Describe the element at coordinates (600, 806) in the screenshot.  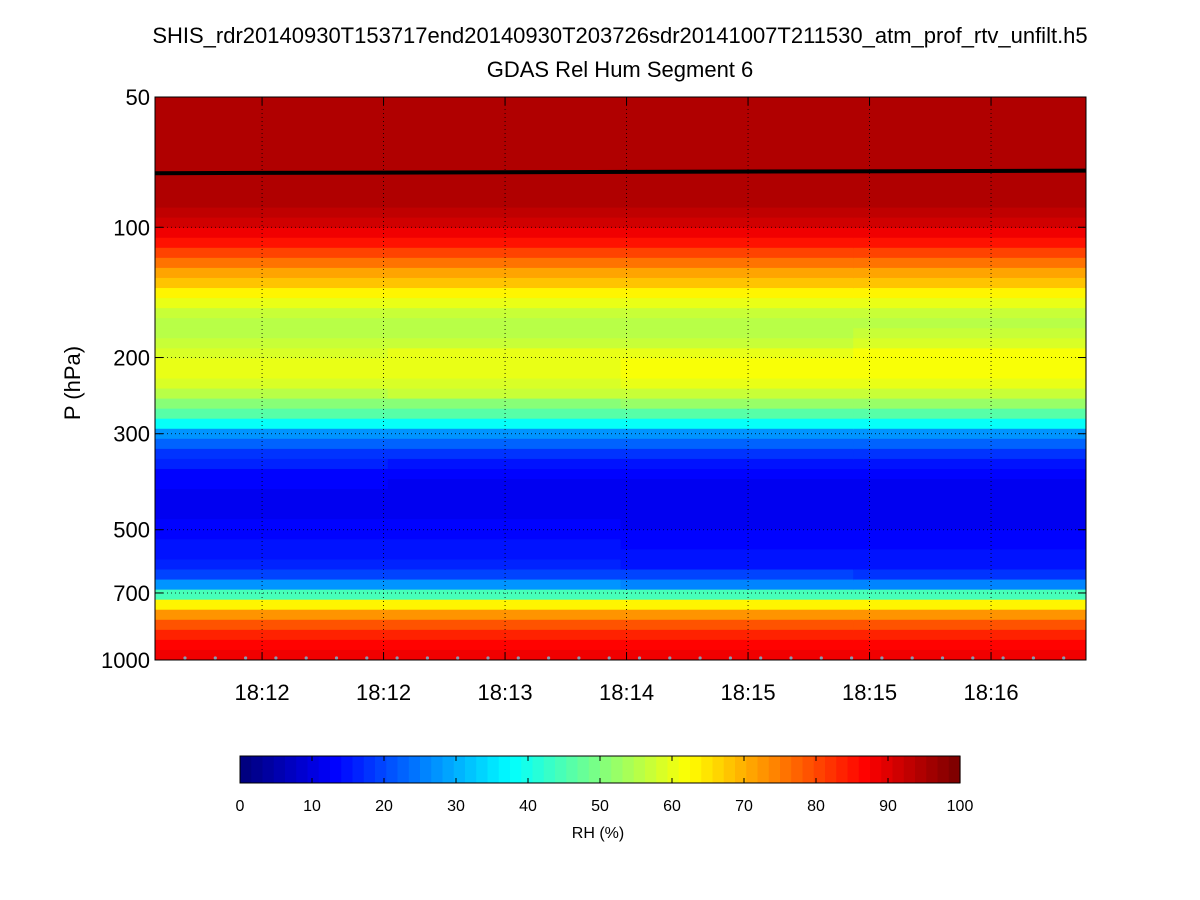
I see `colorbar-tick-label: 50` at that location.